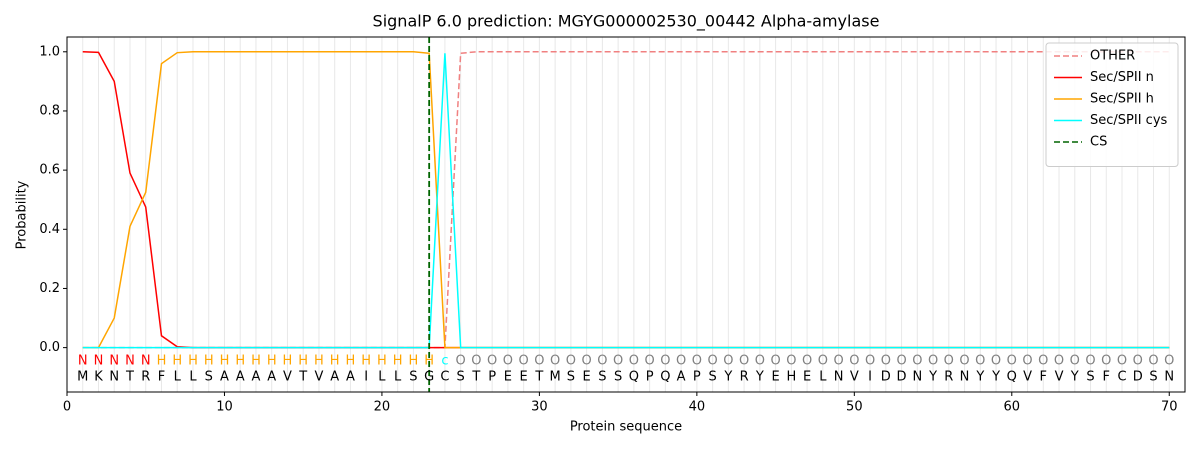  Describe the element at coordinates (429, 377) in the screenshot. I see `residue-label: G` at that location.